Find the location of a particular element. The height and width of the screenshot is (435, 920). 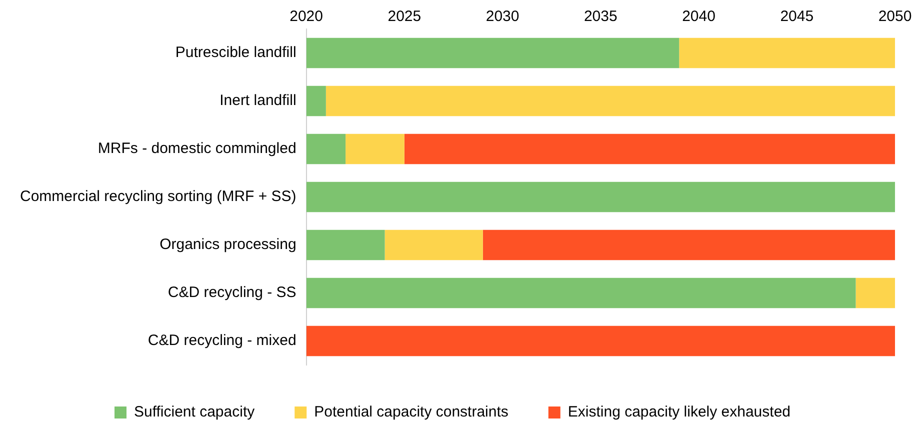

y-tick-label: Commercial recycling sorting (MRF + SS) is located at coordinates (158, 197).